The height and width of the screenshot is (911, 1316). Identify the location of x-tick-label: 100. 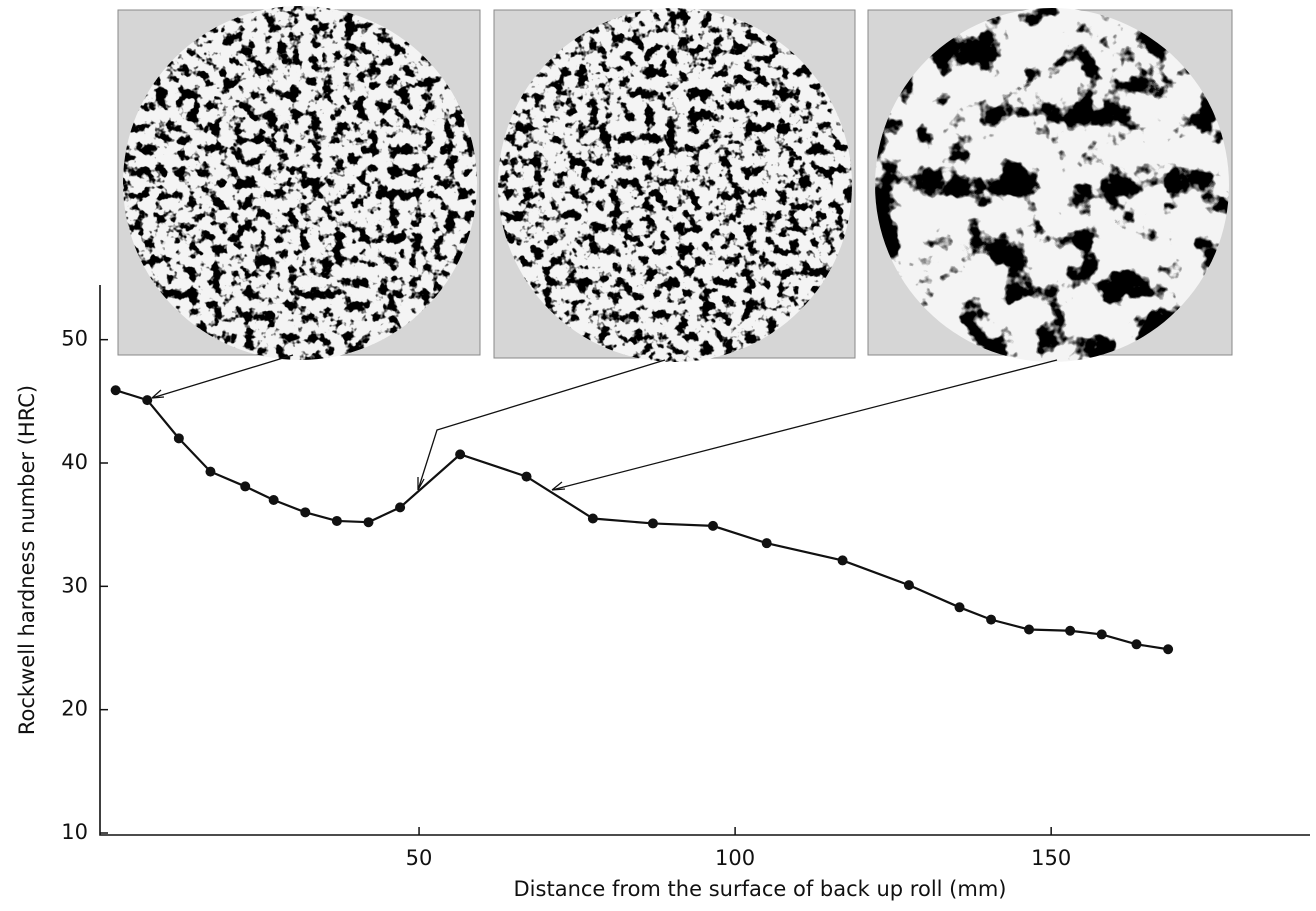
(735, 858).